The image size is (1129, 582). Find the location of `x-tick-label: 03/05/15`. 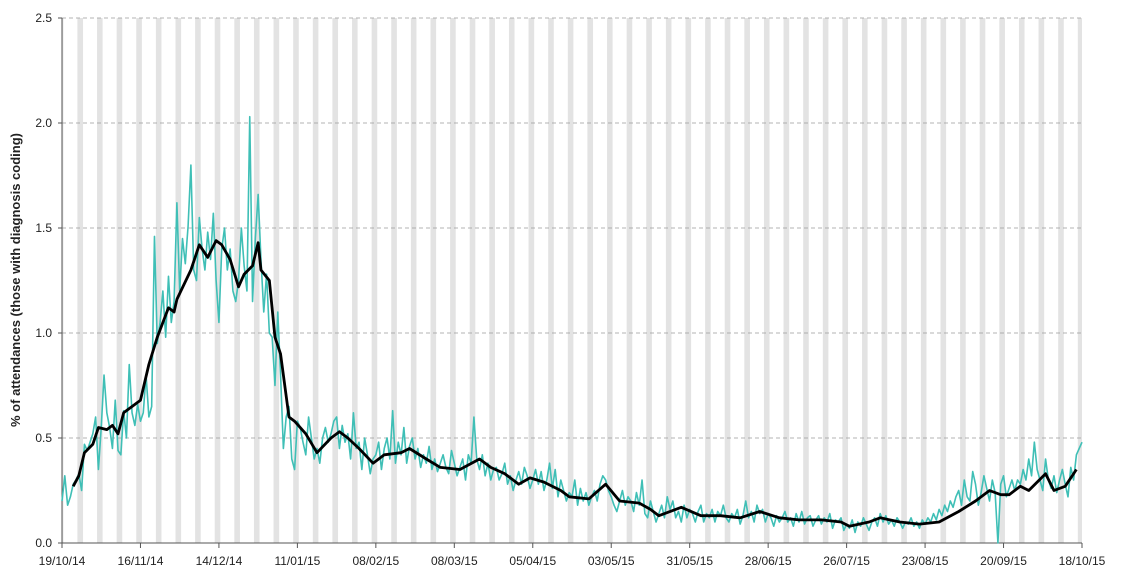

x-tick-label: 03/05/15 is located at coordinates (611, 561).